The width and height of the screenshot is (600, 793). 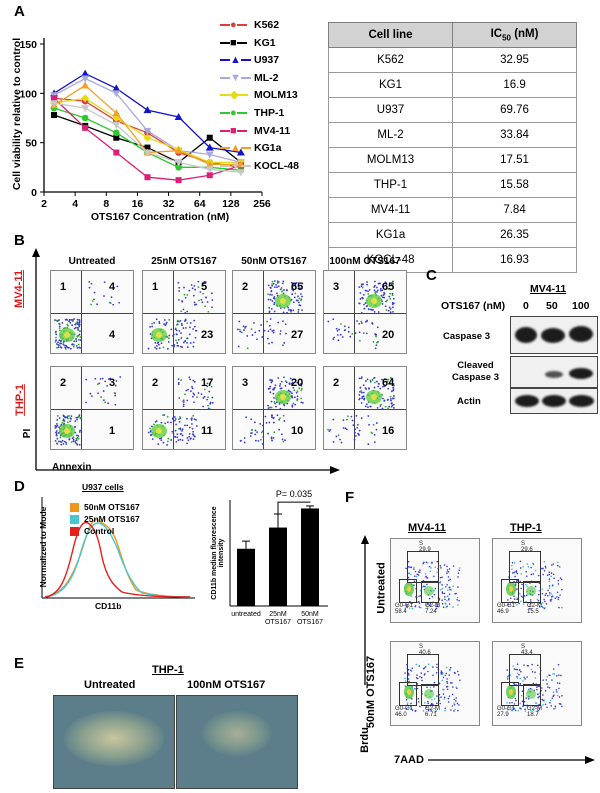 I want to click on a-legend-label: KG1a, so click(x=268, y=148).